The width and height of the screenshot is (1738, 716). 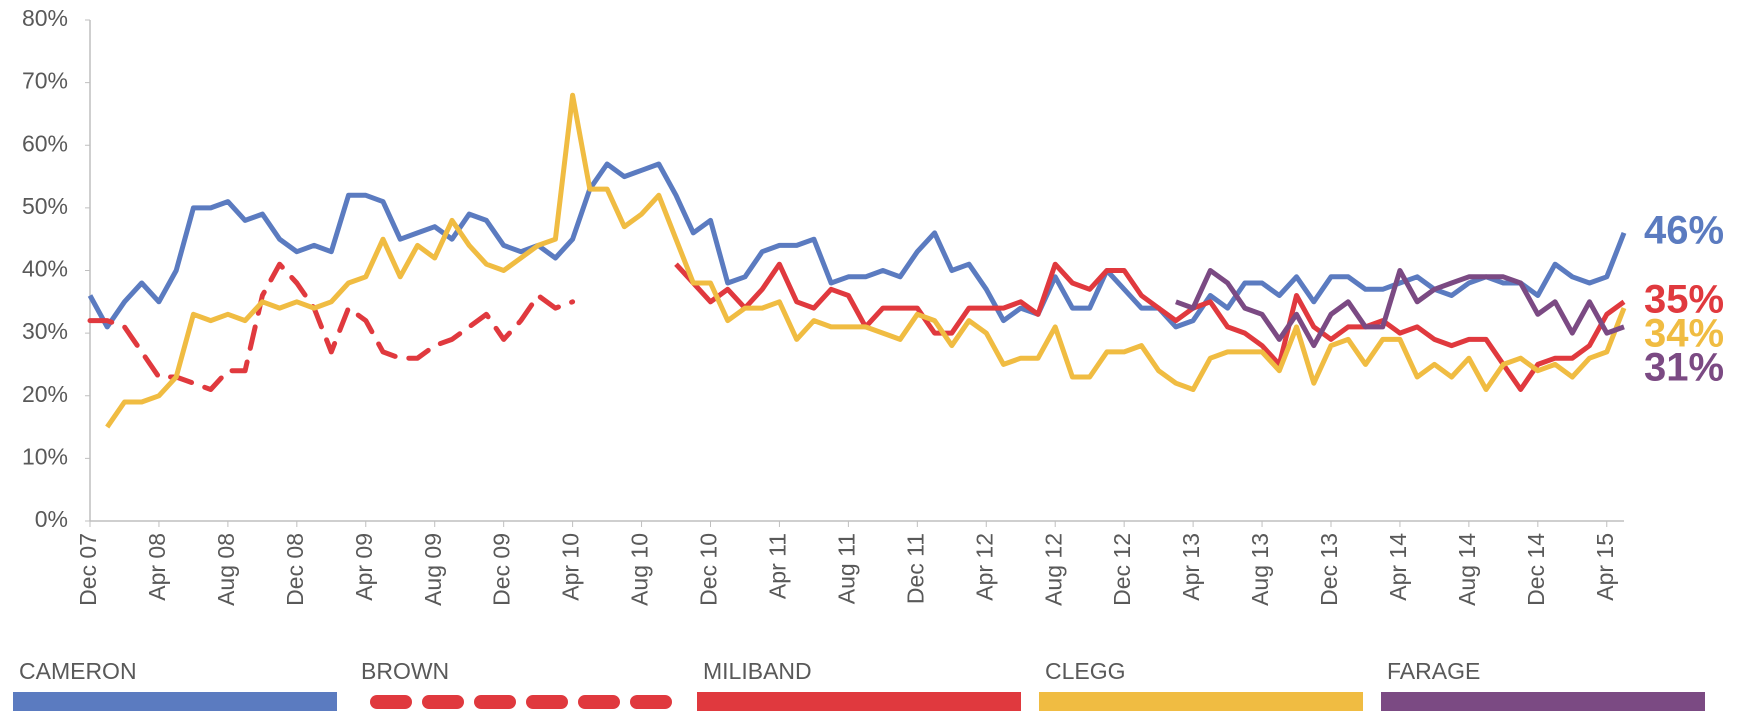 What do you see at coordinates (1433, 671) in the screenshot?
I see `legend-label: FARAGE` at bounding box center [1433, 671].